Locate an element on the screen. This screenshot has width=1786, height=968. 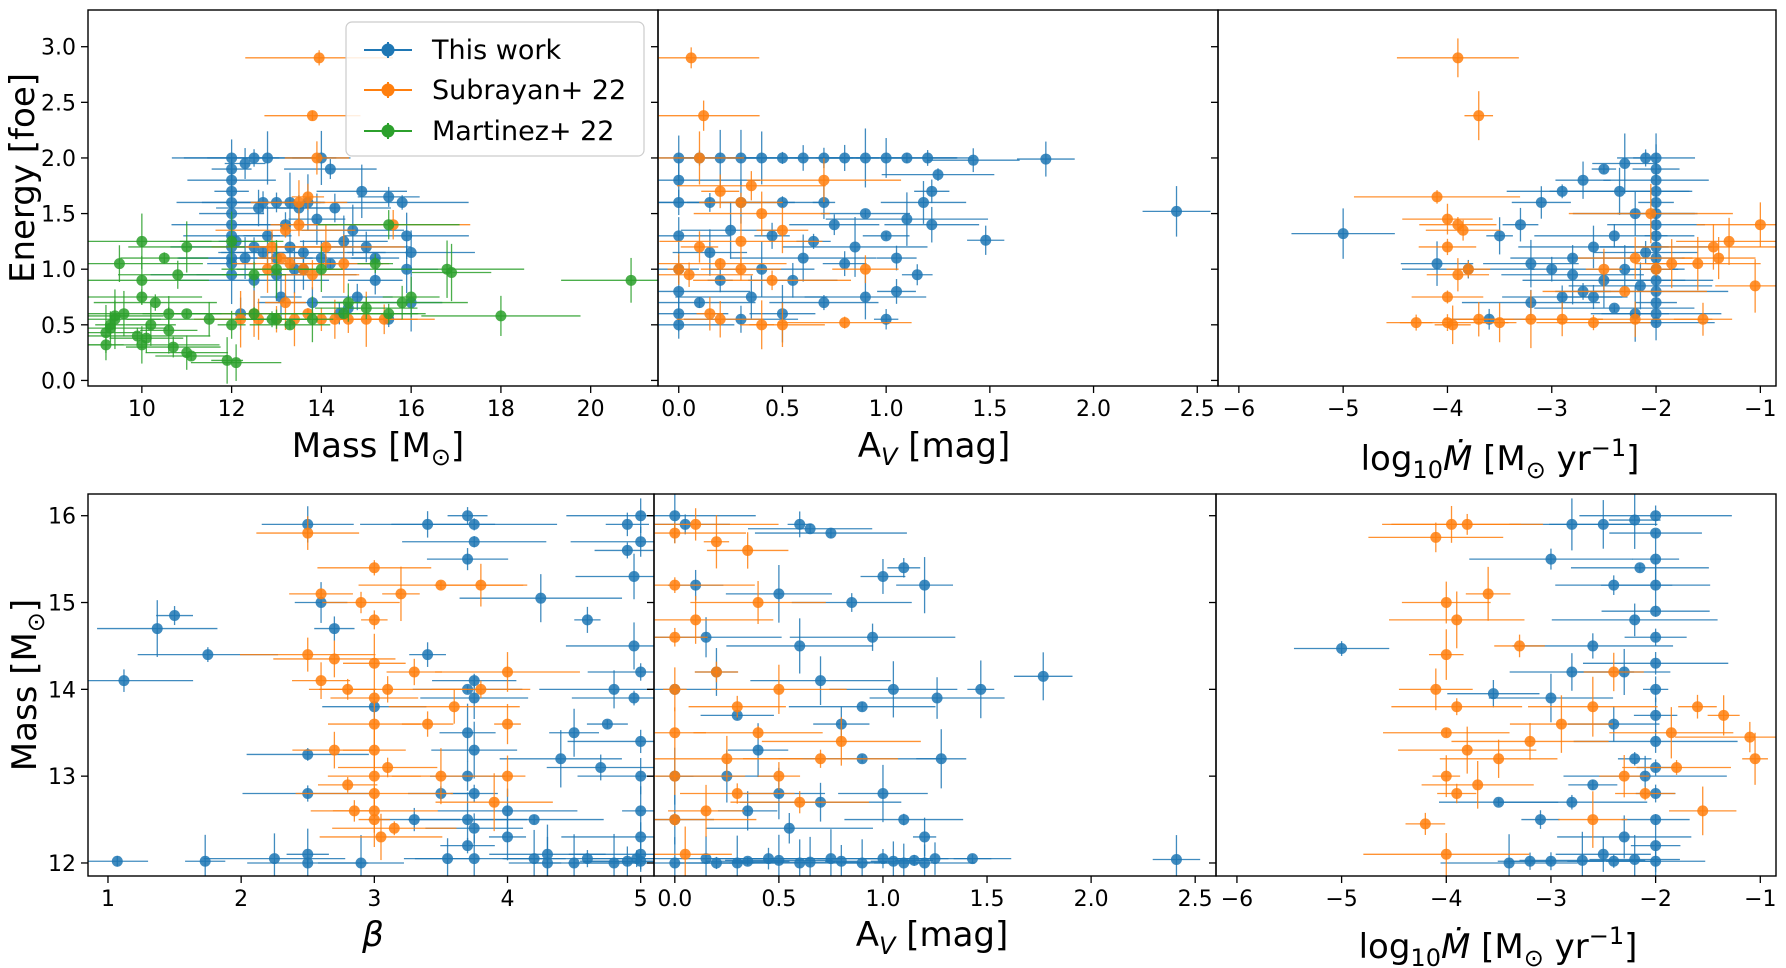
x-tick-label: 12 is located at coordinates (232, 409).